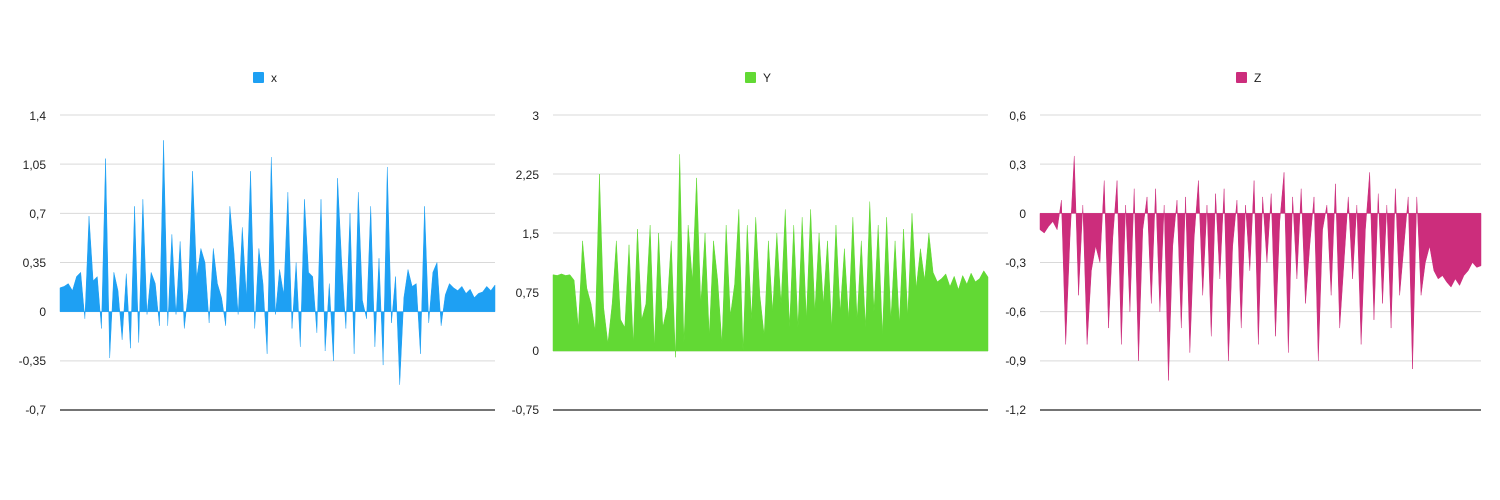 This screenshot has height=500, width=1500. I want to click on y-axis-ticks-y: 3 2,25 1,5 0,75 0 -0,75, so click(526, 263).